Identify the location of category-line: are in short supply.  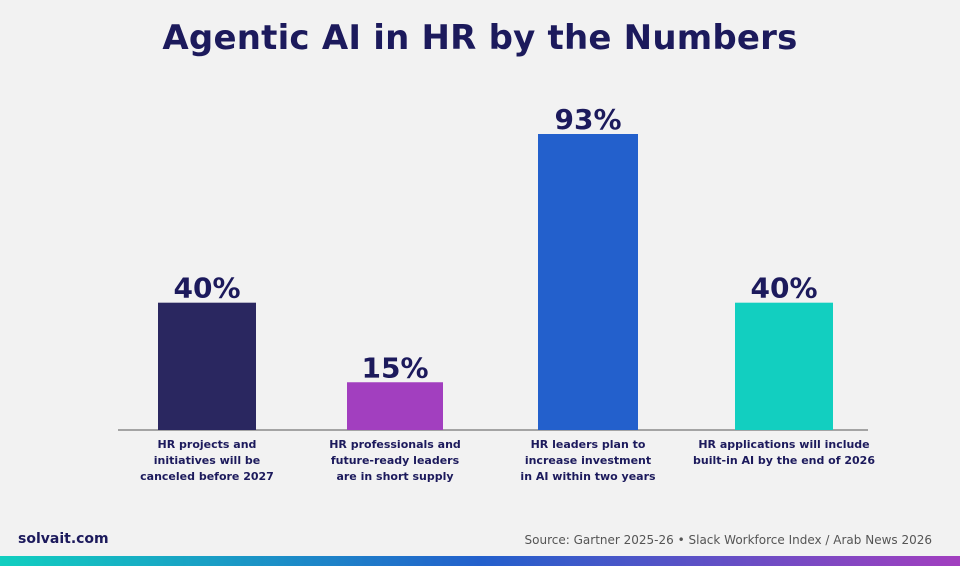
(394, 476).